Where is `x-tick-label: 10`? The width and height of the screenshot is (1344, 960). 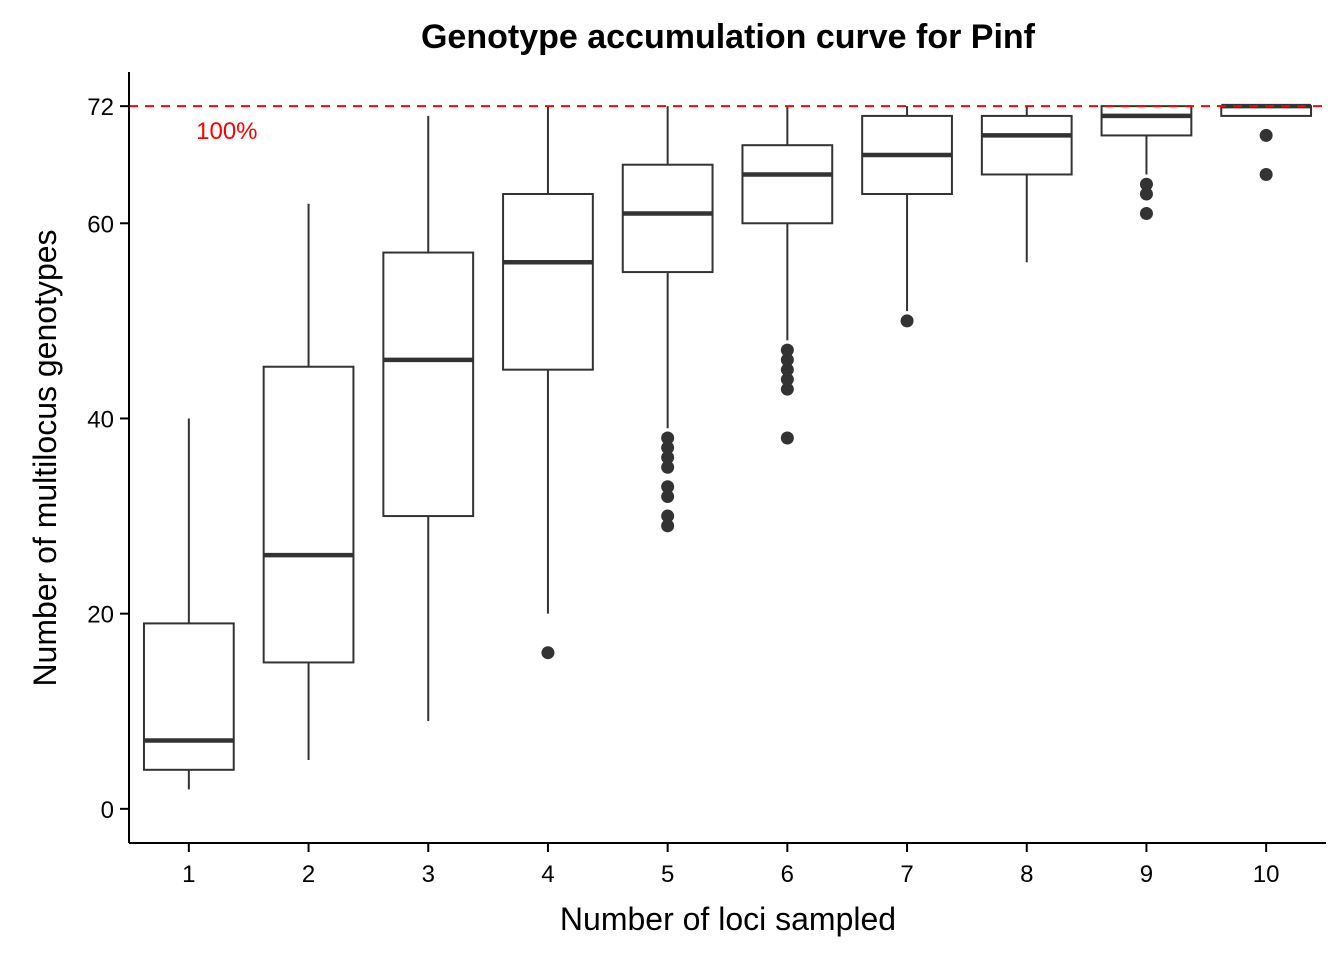 x-tick-label: 10 is located at coordinates (1266, 874).